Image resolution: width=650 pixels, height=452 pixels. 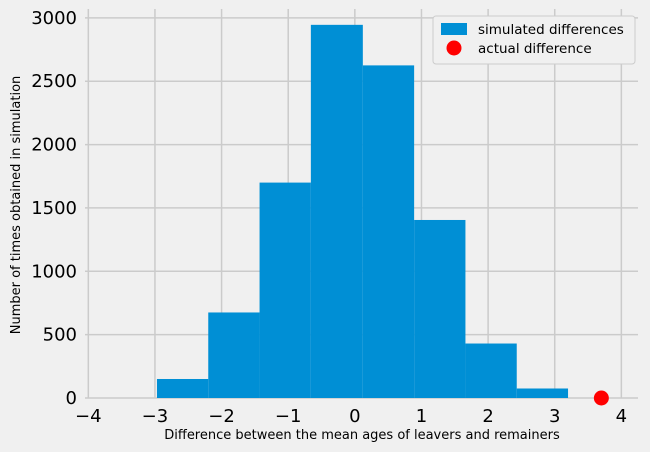 I want to click on y-tick-label: 2000, so click(x=54, y=145).